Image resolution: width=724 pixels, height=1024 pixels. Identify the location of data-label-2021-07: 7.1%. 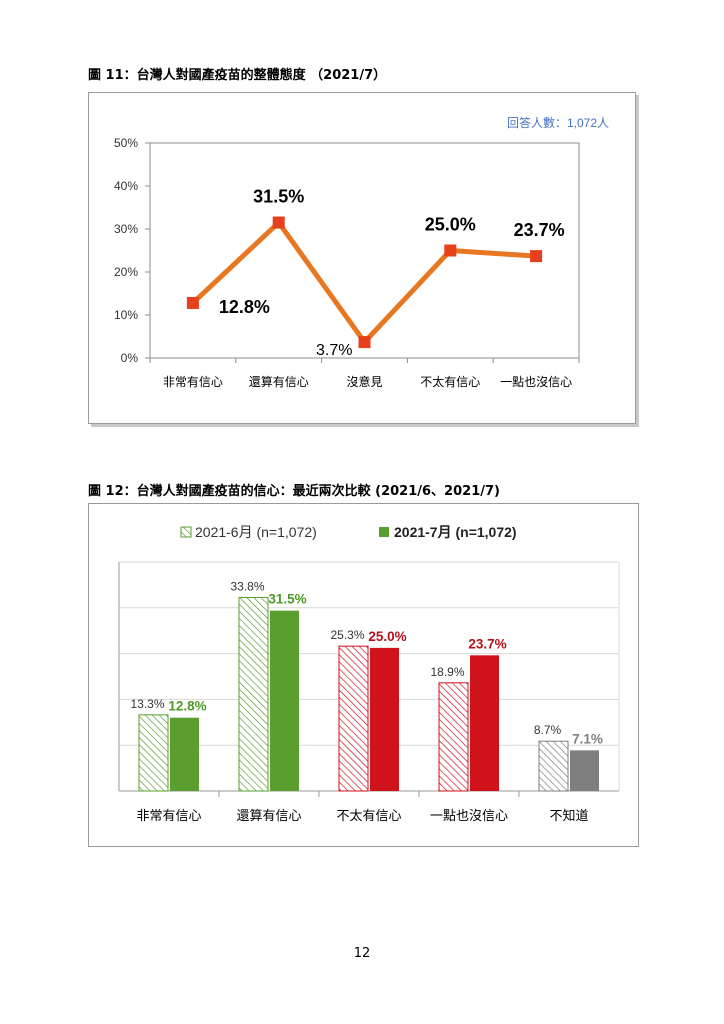
(587, 738).